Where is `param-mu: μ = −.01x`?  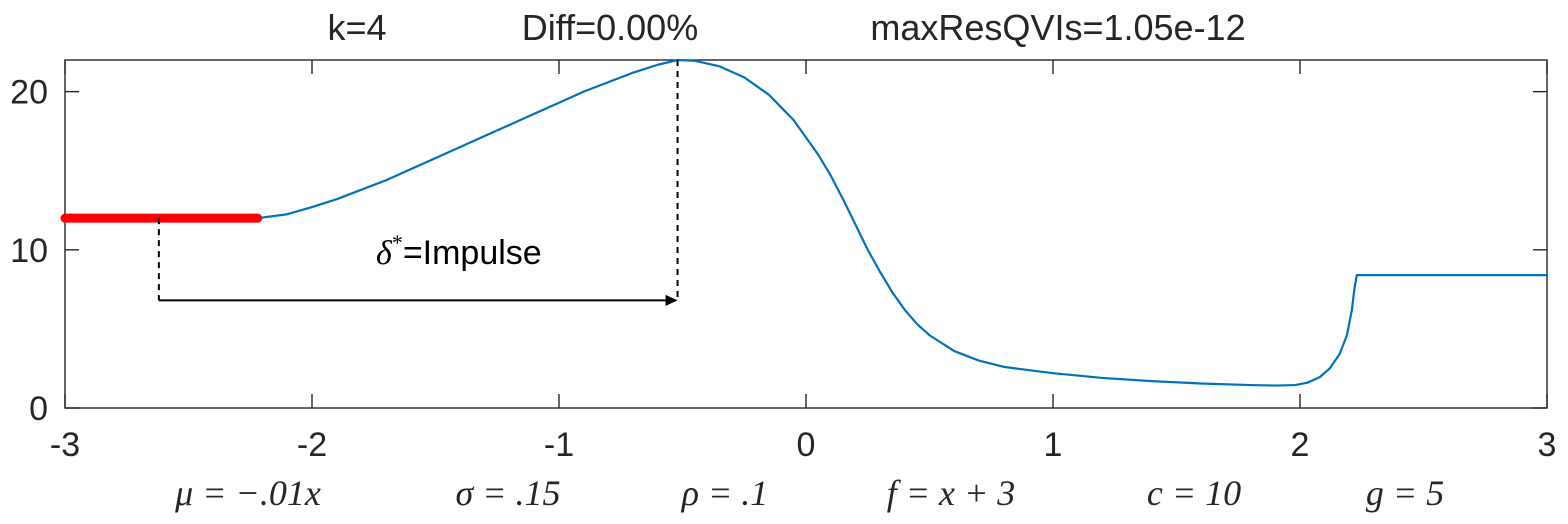
param-mu: μ = −.01x is located at coordinates (247, 493).